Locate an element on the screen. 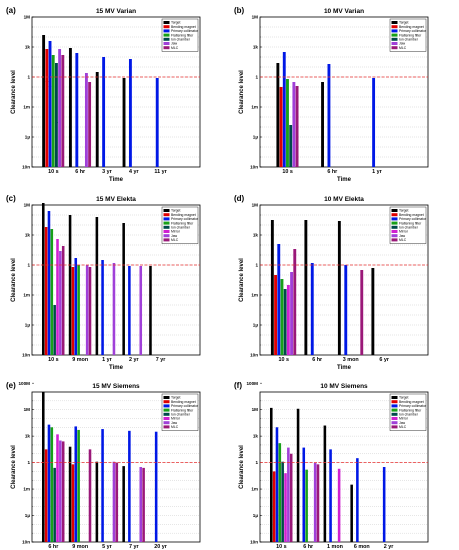 This screenshot has height=550, width=459. legend-entry: Jaw is located at coordinates (402, 44).